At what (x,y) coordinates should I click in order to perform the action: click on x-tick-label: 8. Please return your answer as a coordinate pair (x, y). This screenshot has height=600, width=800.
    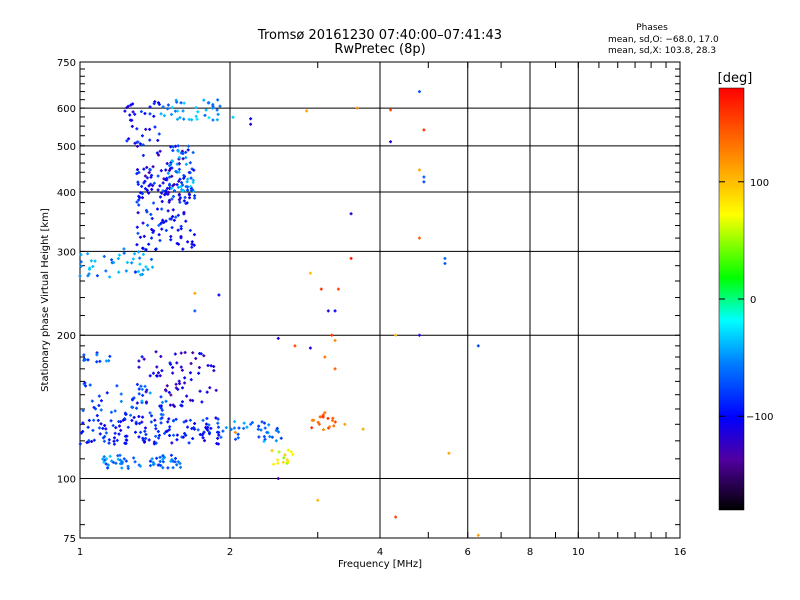
    Looking at the image, I should click on (530, 552).